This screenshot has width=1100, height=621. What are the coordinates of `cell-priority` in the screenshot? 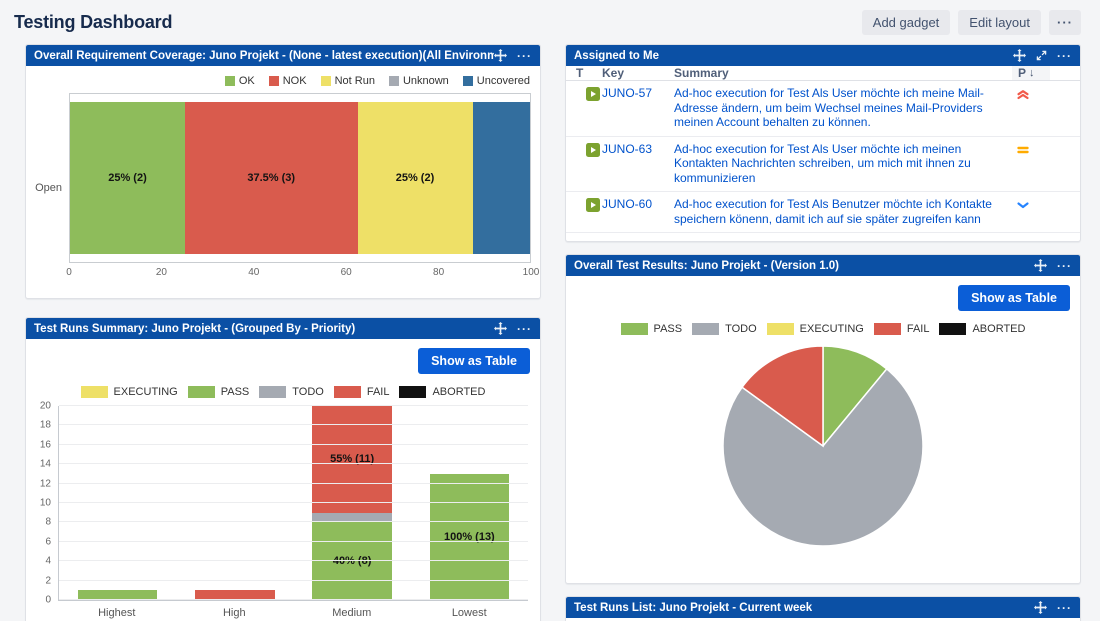 It's located at (1031, 211).